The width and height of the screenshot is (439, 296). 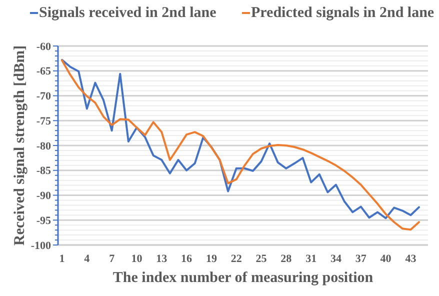 What do you see at coordinates (361, 259) in the screenshot?
I see `x-tick-label: 37` at bounding box center [361, 259].